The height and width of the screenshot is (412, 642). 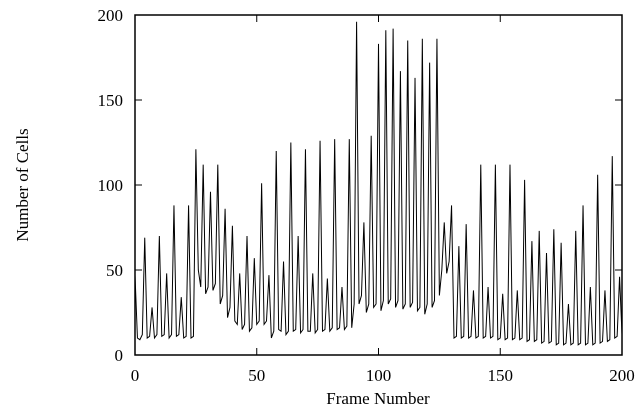 I want to click on y-tick-label: 50, so click(x=114, y=270).